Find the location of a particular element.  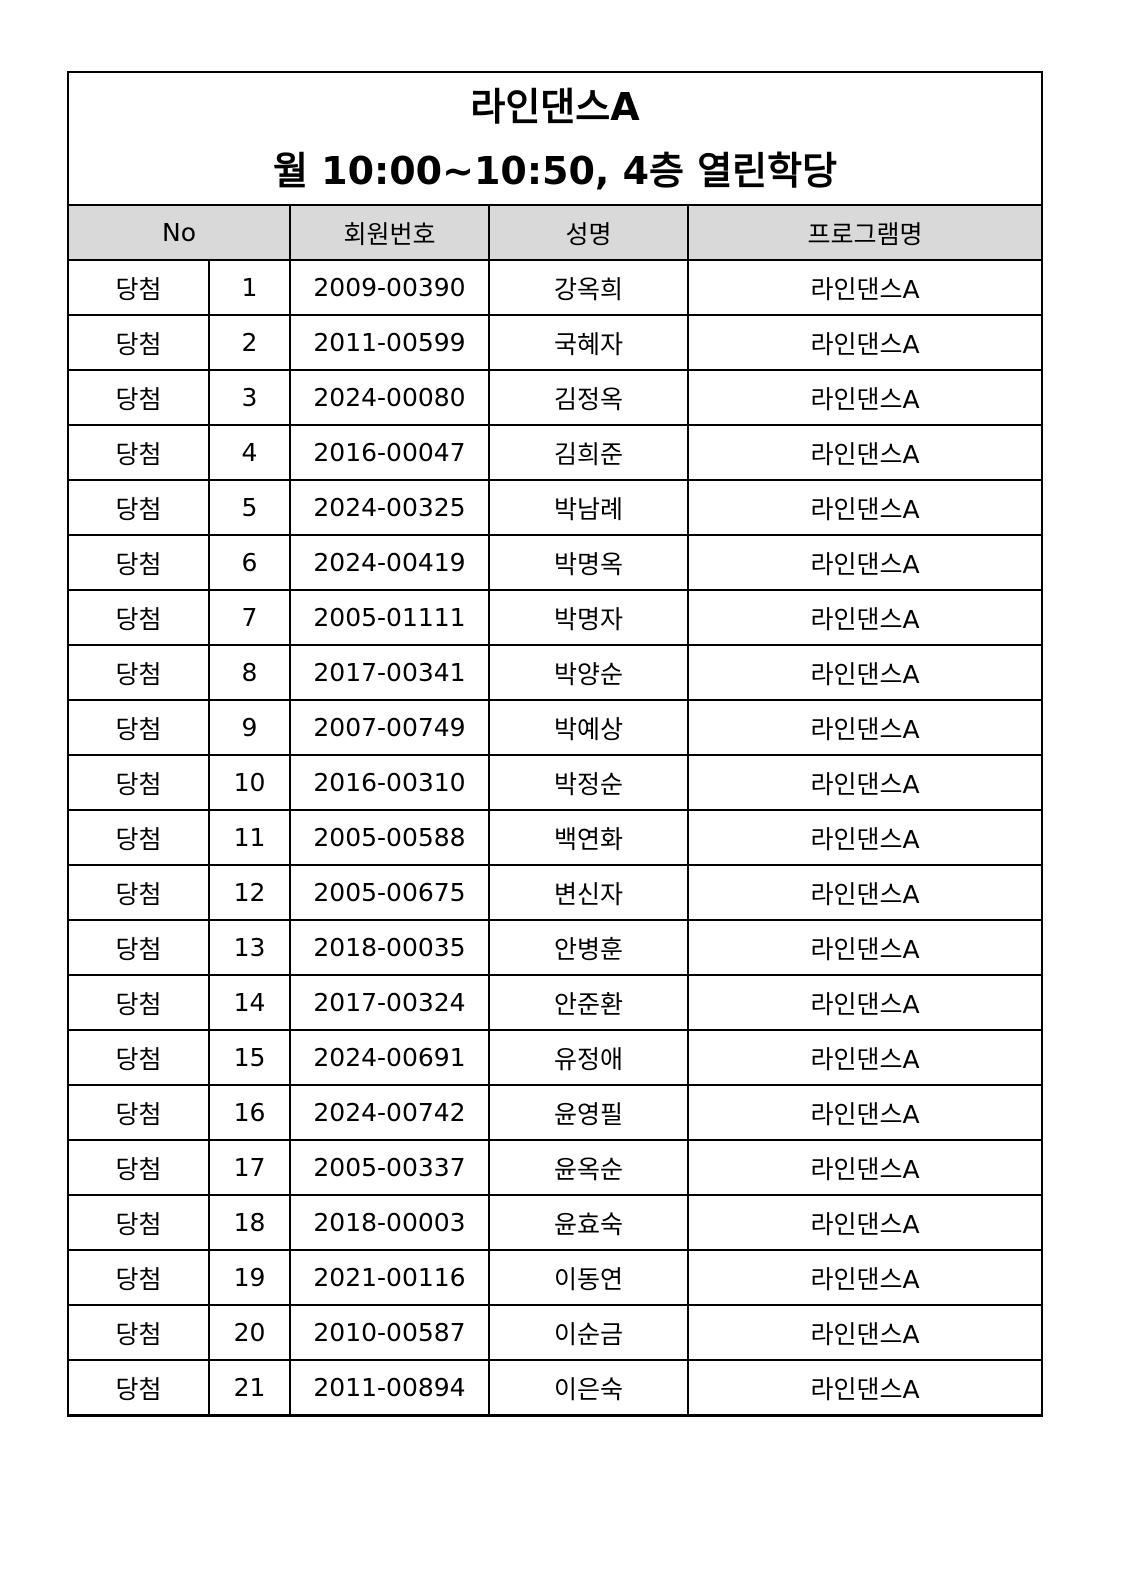

name-cell: 국혜자 is located at coordinates (588, 342).